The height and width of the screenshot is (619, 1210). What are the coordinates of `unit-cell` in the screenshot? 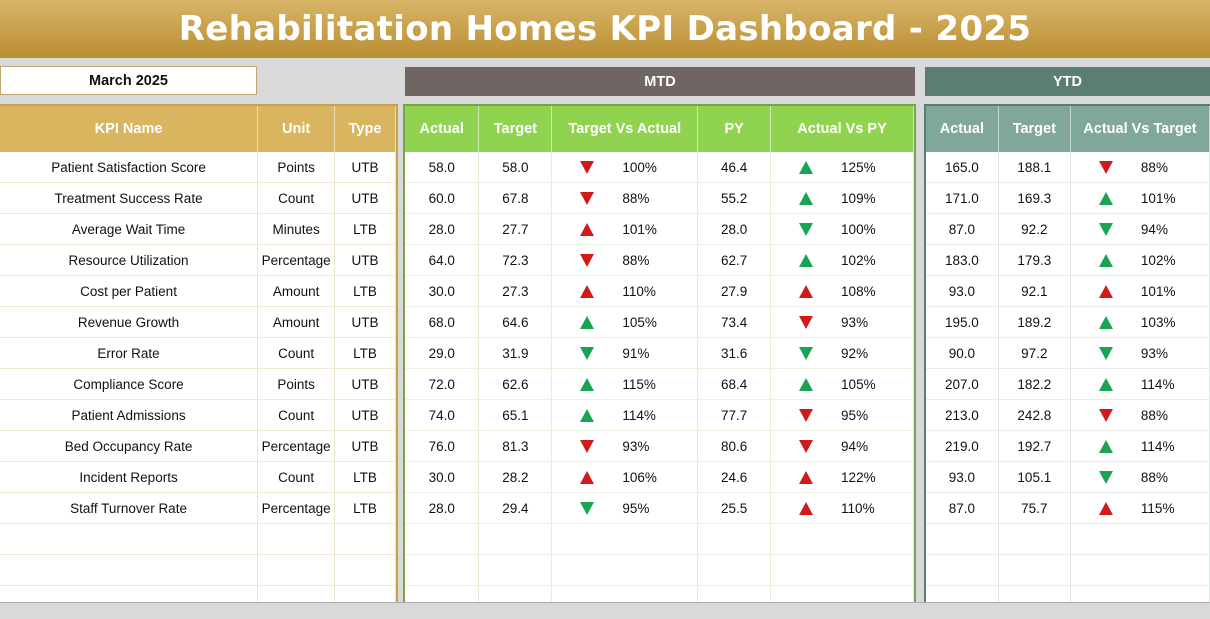 It's located at (296, 570).